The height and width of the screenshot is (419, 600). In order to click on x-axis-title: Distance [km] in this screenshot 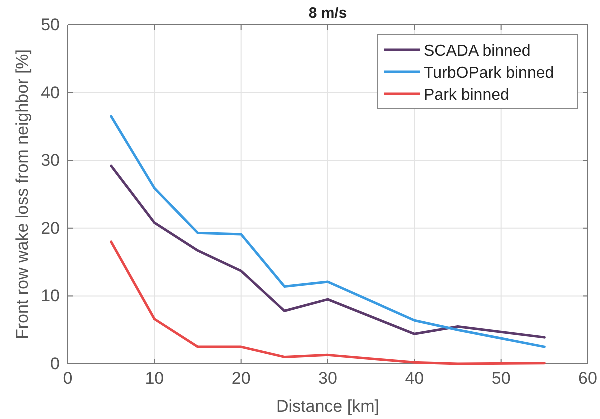, I will do `click(328, 406)`.